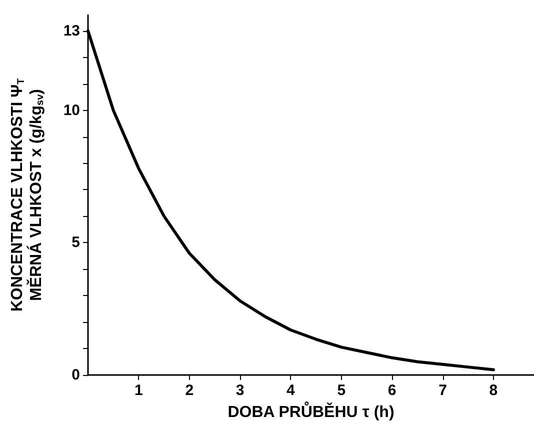 The width and height of the screenshot is (534, 428). Describe the element at coordinates (71, 110) in the screenshot. I see `y-tick-label: 10` at that location.